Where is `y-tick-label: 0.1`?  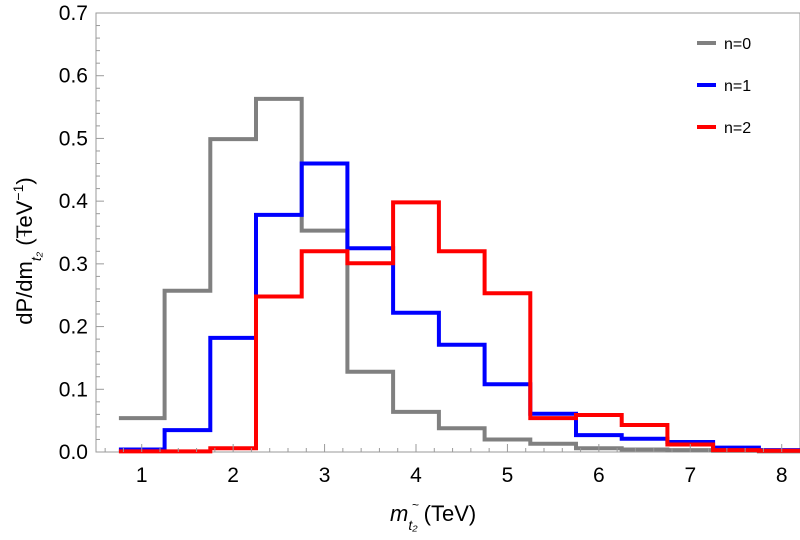 y-tick-label: 0.1 is located at coordinates (73, 389).